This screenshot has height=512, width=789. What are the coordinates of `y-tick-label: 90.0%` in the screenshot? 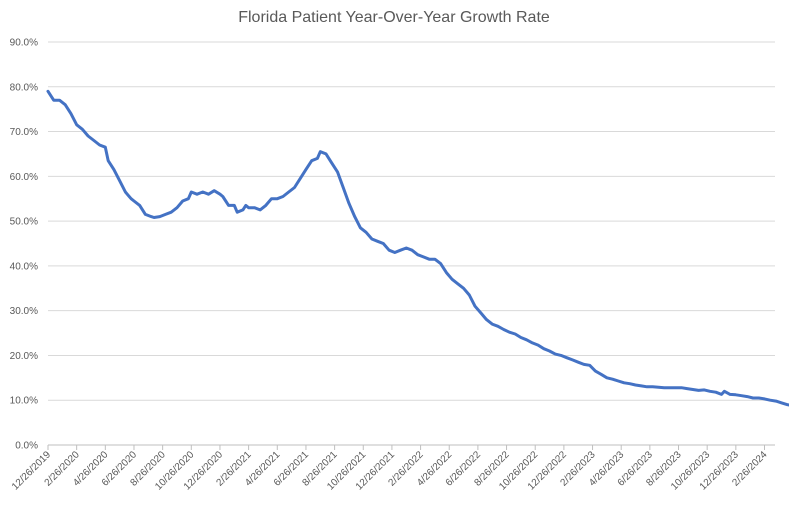 It's located at (24, 43).